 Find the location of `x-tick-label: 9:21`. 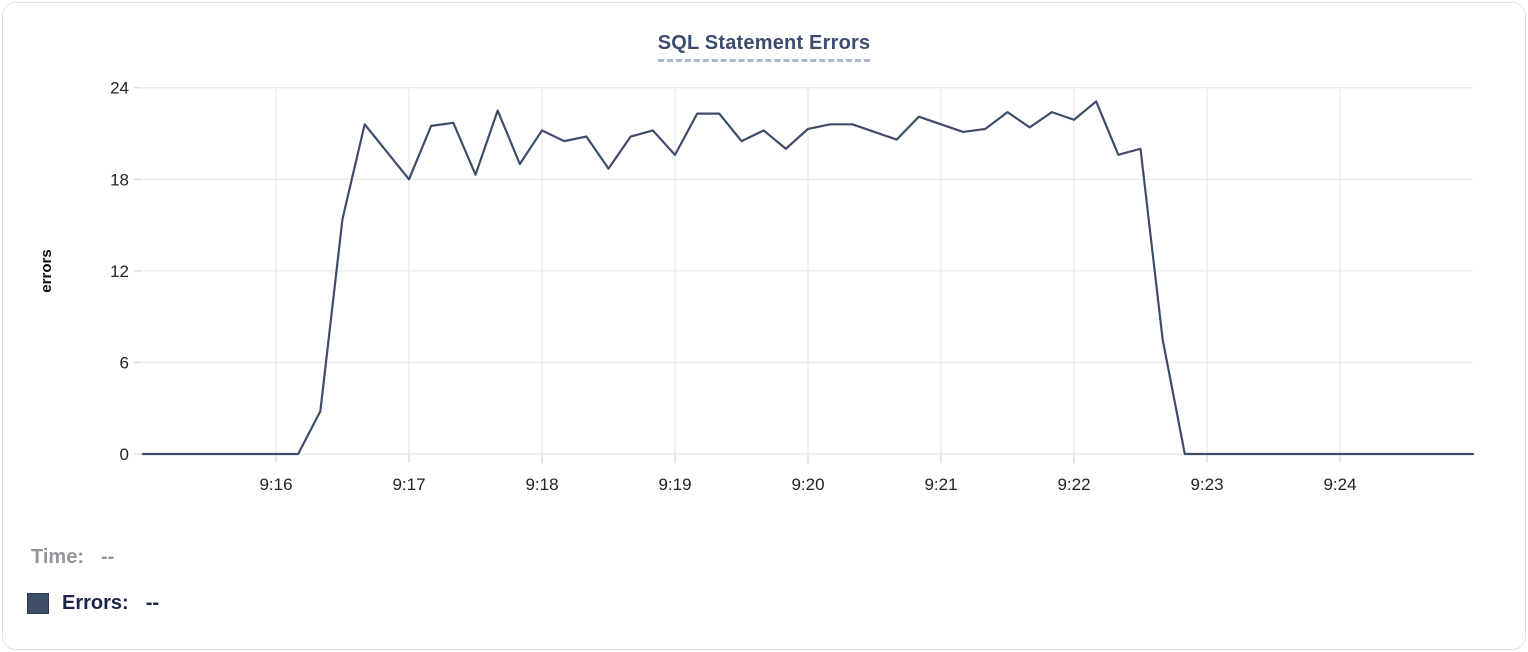

x-tick-label: 9:21 is located at coordinates (940, 484).